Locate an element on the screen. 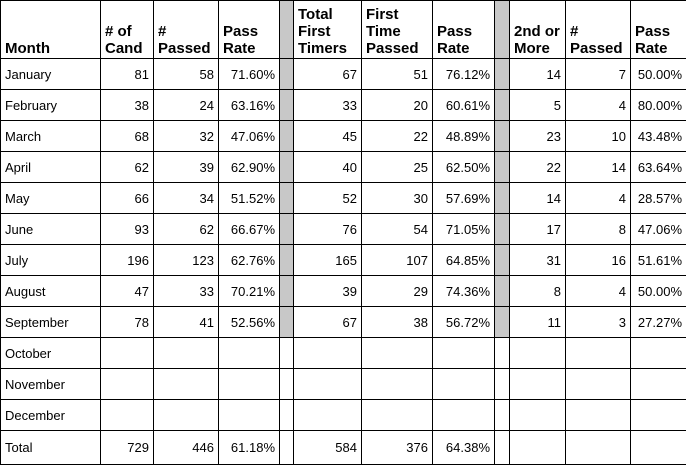 The height and width of the screenshot is (469, 686). month-cell: February is located at coordinates (50, 105).